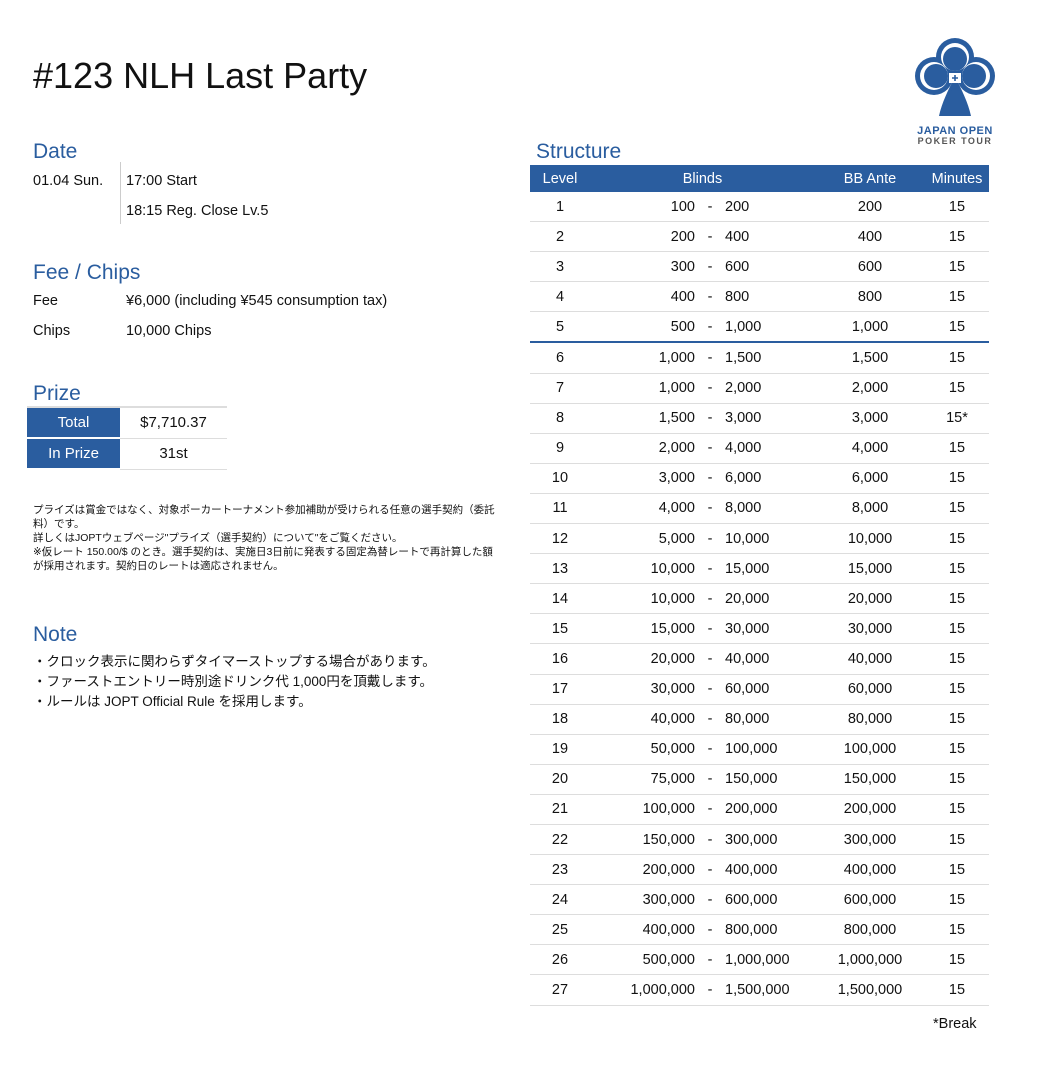 The width and height of the screenshot is (1044, 1066). I want to click on bb-ante: 100,000, so click(870, 749).